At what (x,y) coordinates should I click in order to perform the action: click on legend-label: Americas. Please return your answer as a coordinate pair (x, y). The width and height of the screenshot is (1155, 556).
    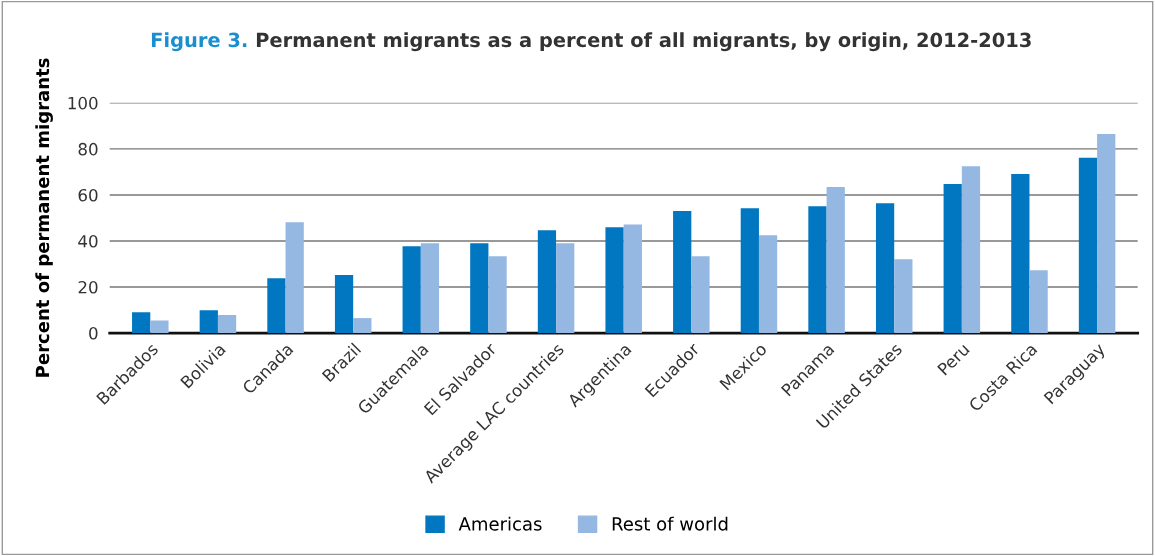
    Looking at the image, I should click on (500, 523).